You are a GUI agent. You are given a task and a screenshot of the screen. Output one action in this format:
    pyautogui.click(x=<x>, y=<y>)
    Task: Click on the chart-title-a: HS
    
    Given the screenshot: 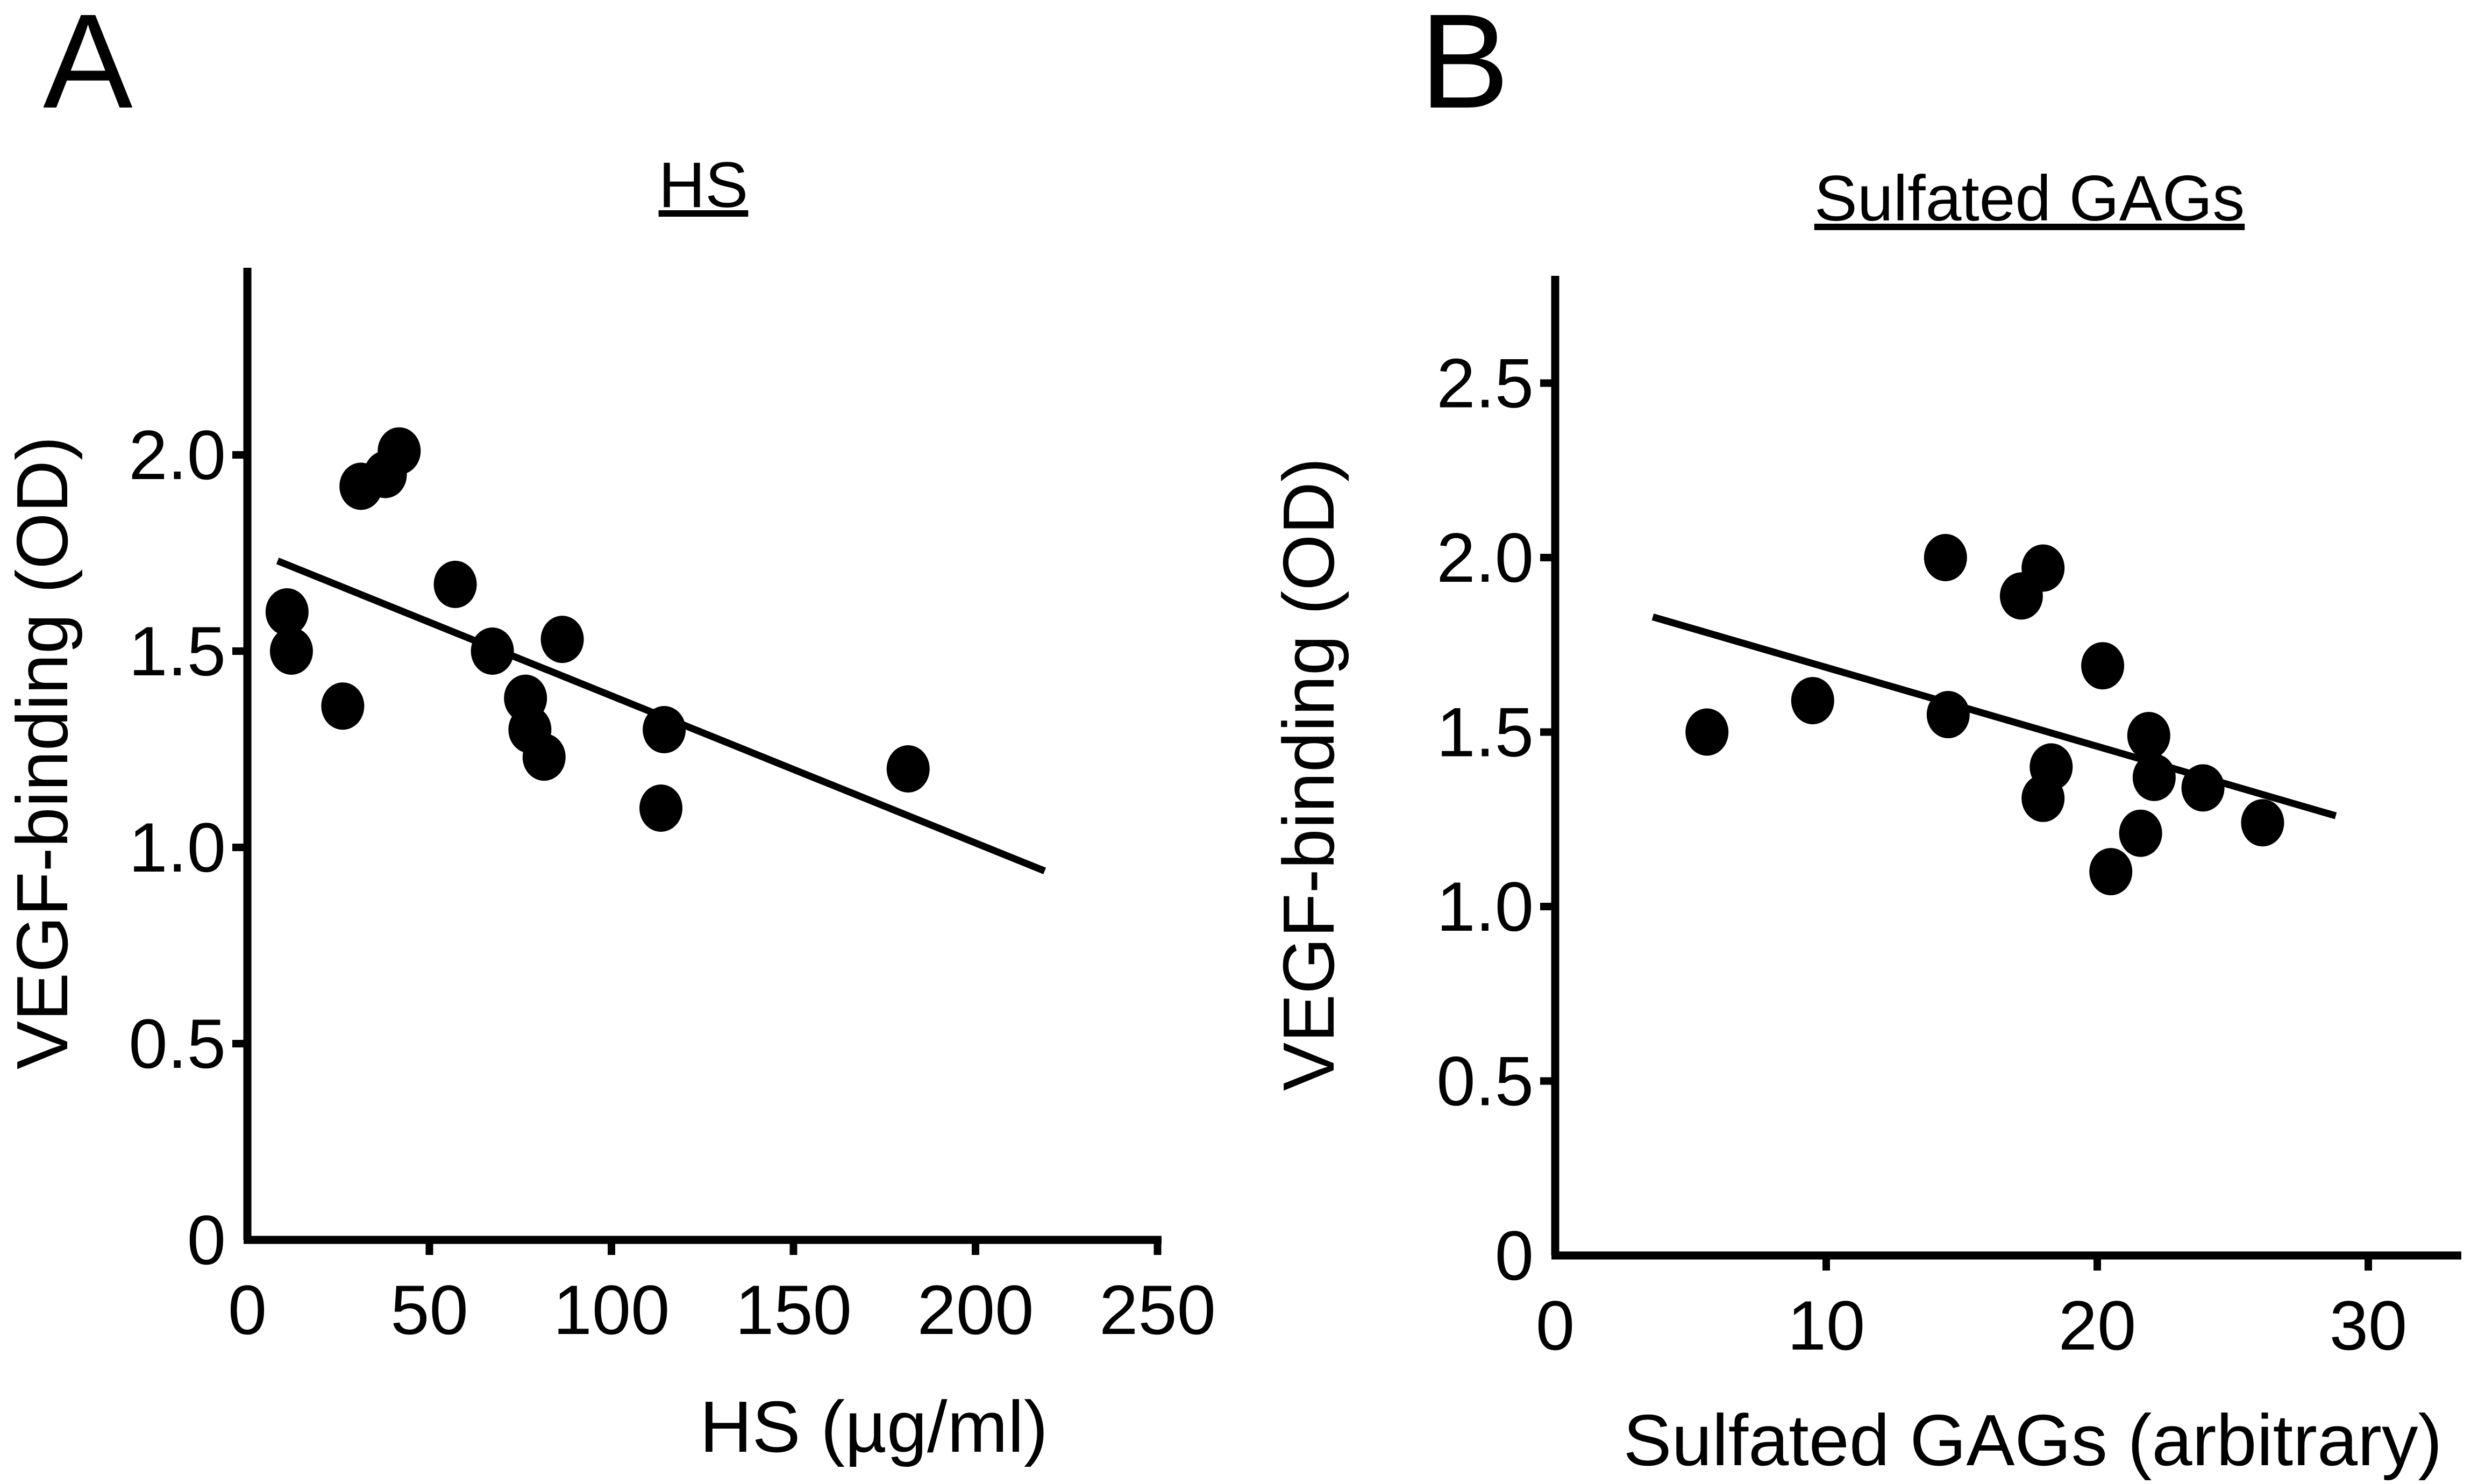 What is the action you would take?
    pyautogui.click(x=704, y=185)
    